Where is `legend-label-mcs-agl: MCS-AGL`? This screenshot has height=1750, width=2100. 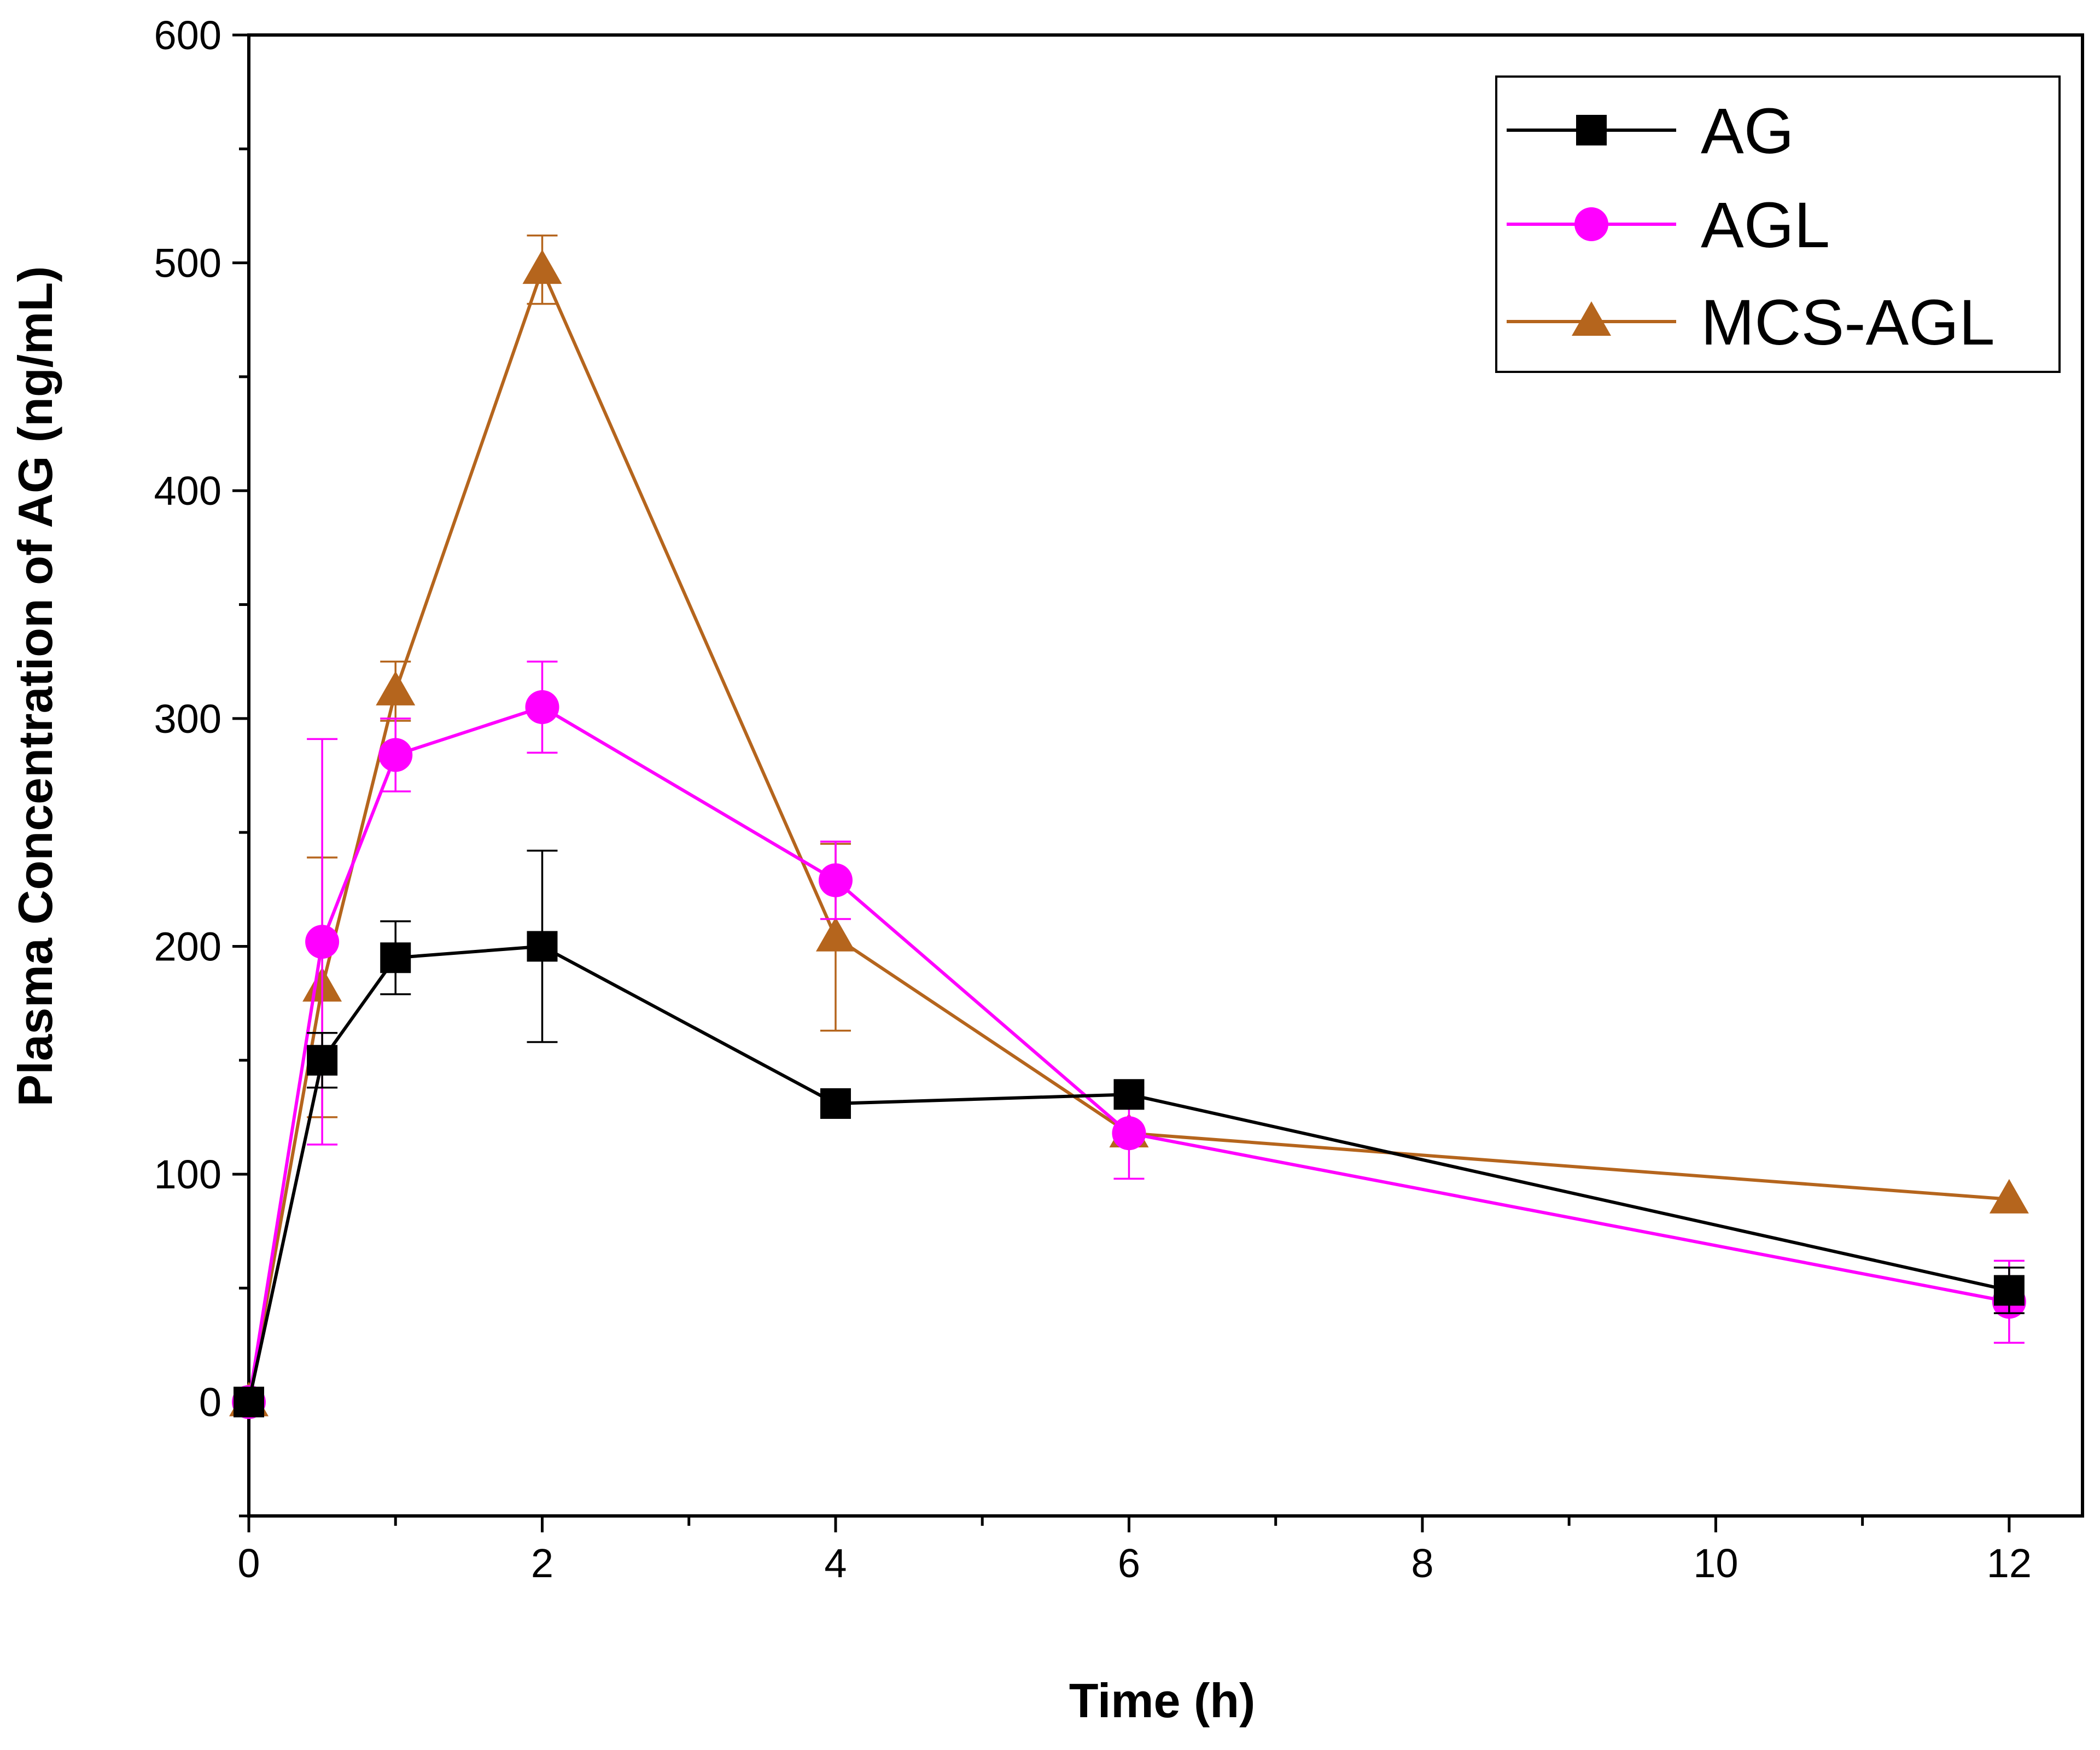 legend-label-mcs-agl: MCS-AGL is located at coordinates (1848, 323).